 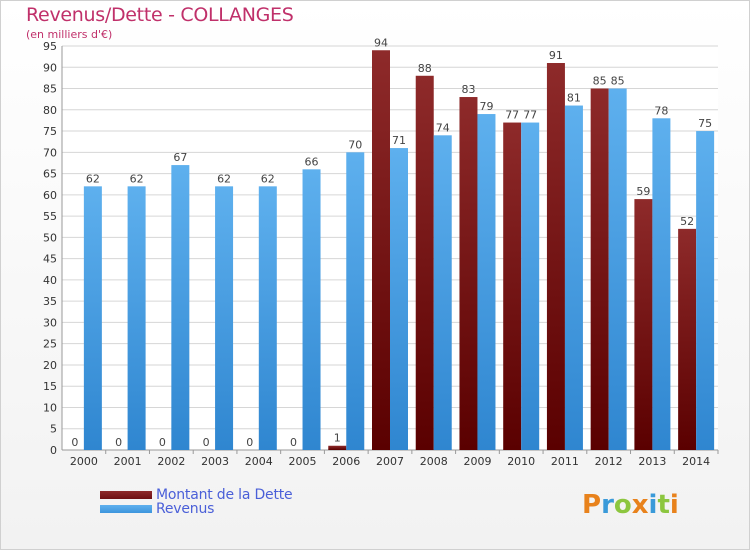 What do you see at coordinates (425, 68) in the screenshot?
I see `data-label-dette: 88` at bounding box center [425, 68].